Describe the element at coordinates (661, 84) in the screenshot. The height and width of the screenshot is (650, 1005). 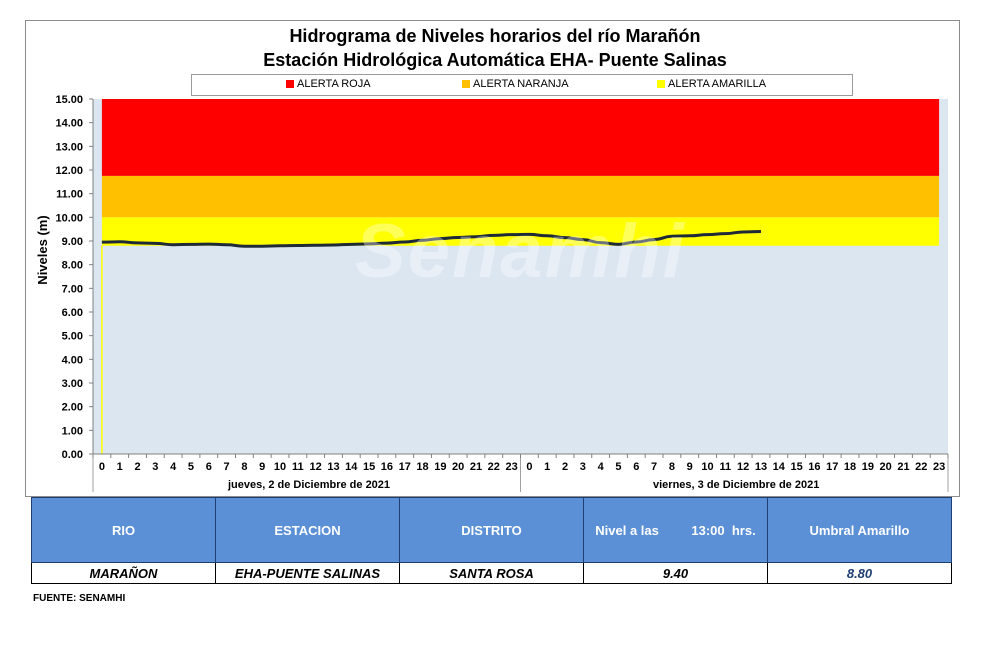
I see `legend-swatch-yellow` at that location.